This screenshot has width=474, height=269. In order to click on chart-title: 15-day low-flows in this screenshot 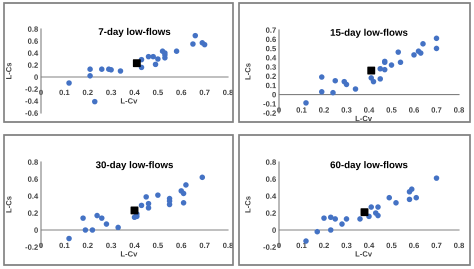, I will do `click(369, 33)`.